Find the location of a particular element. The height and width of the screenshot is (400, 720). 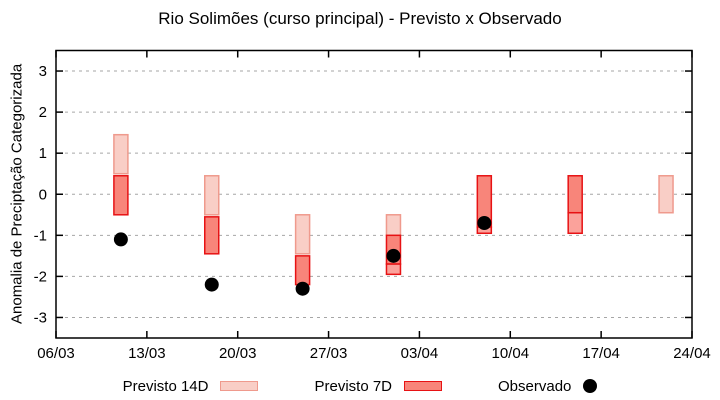

x-tick-label: 27/03 is located at coordinates (329, 353).